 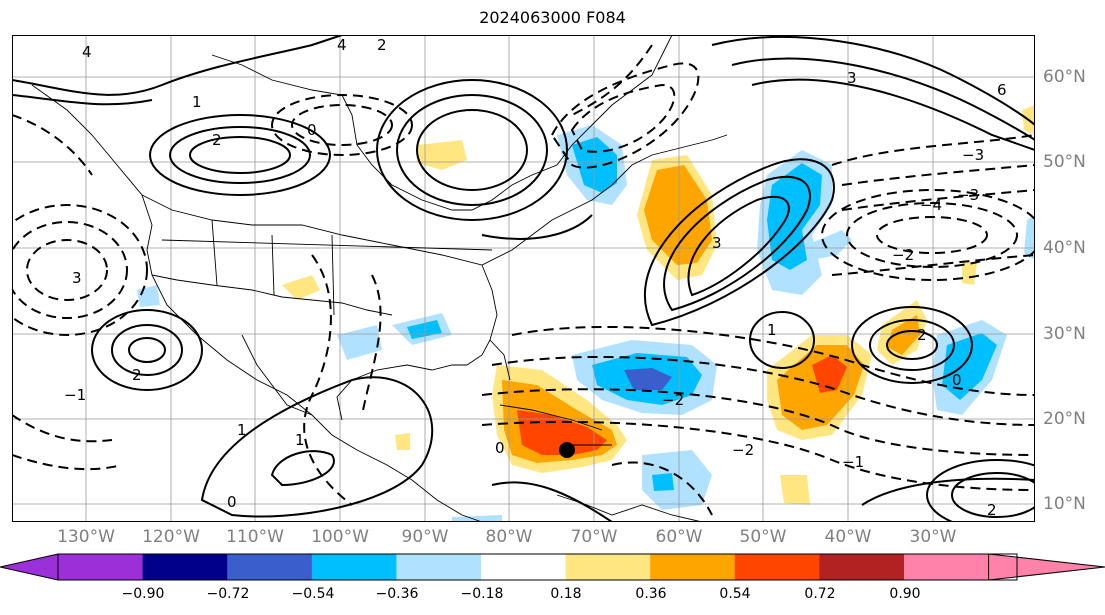 I want to click on colorbar-svg, so click(x=552, y=567).